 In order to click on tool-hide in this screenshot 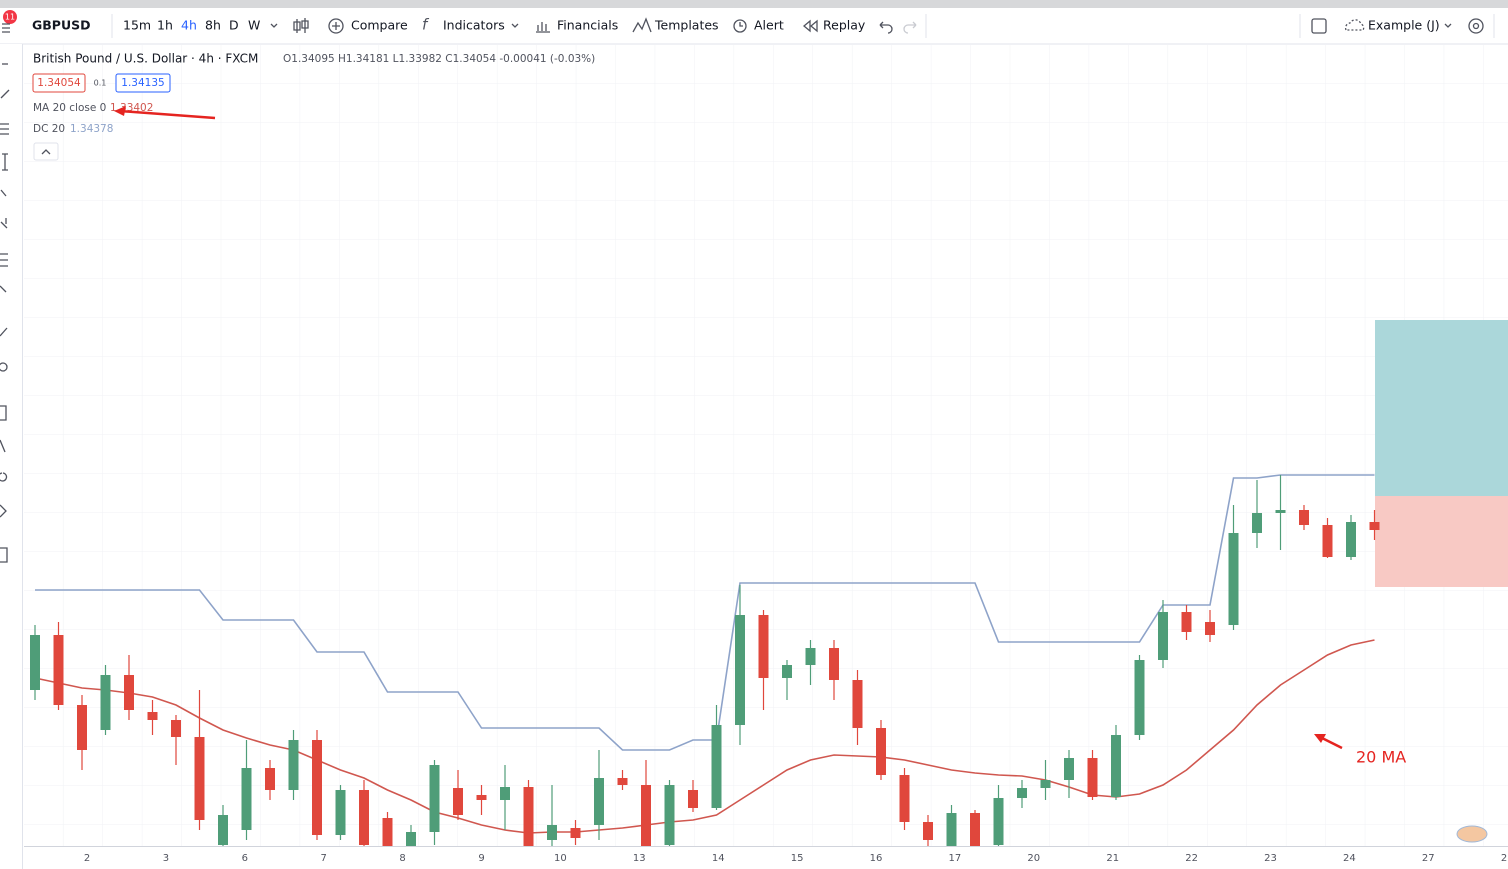, I will do `click(4, 477)`.